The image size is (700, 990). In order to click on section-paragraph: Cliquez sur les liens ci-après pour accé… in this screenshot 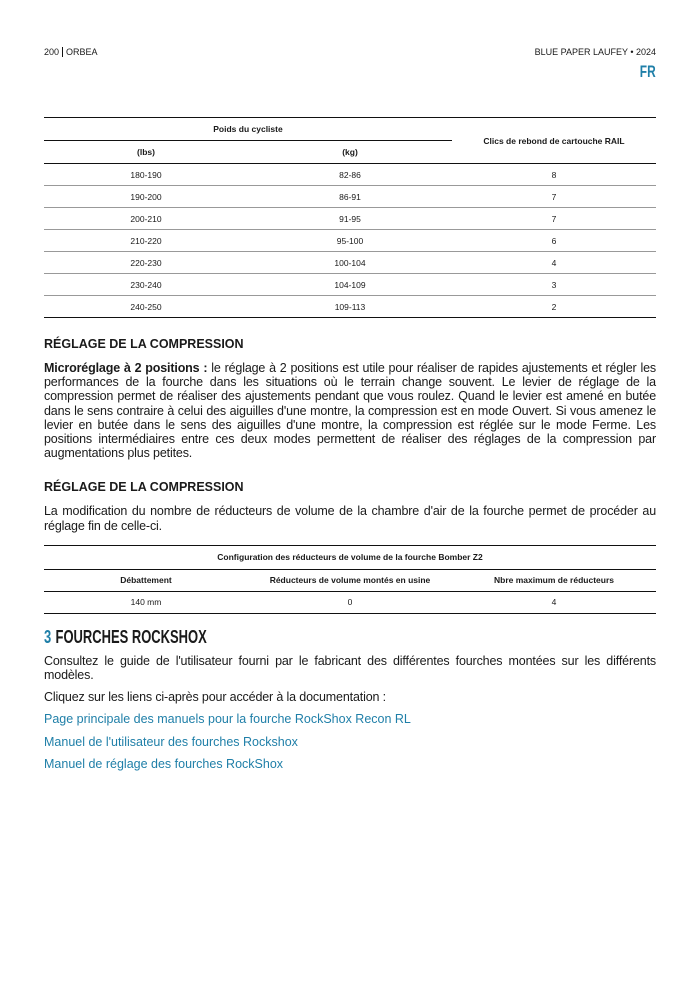, I will do `click(215, 697)`.